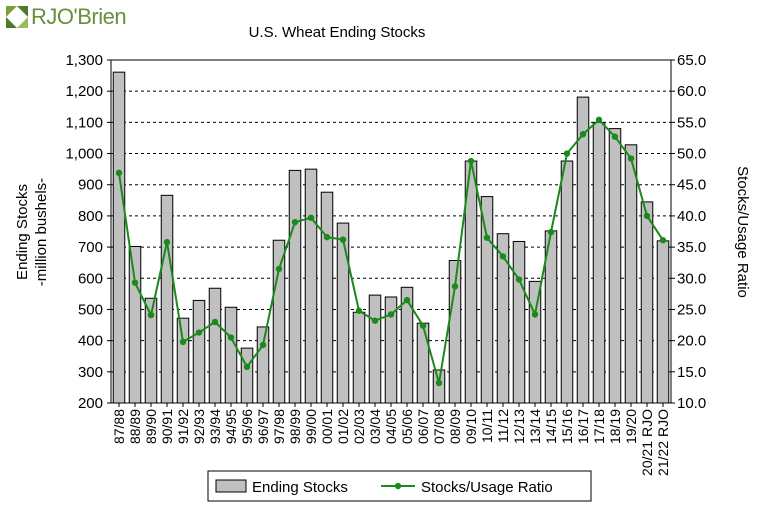 Image resolution: width=763 pixels, height=516 pixels. Describe the element at coordinates (167, 426) in the screenshot. I see `x-tick-label: 90/91` at that location.